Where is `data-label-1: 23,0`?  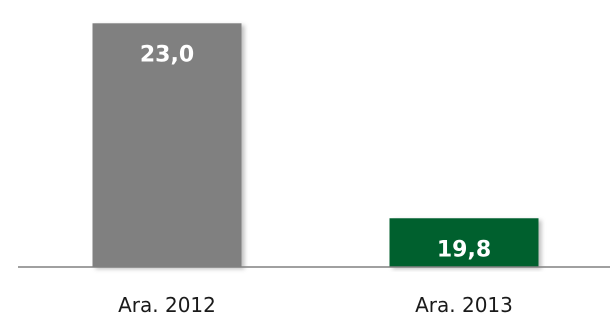 data-label-1: 23,0 is located at coordinates (167, 54).